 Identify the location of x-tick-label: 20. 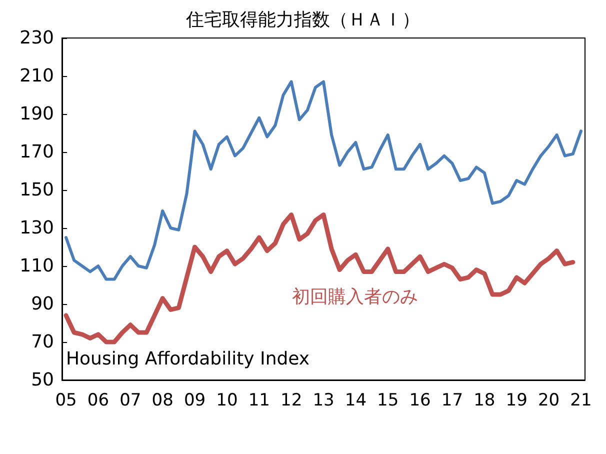
(549, 400).